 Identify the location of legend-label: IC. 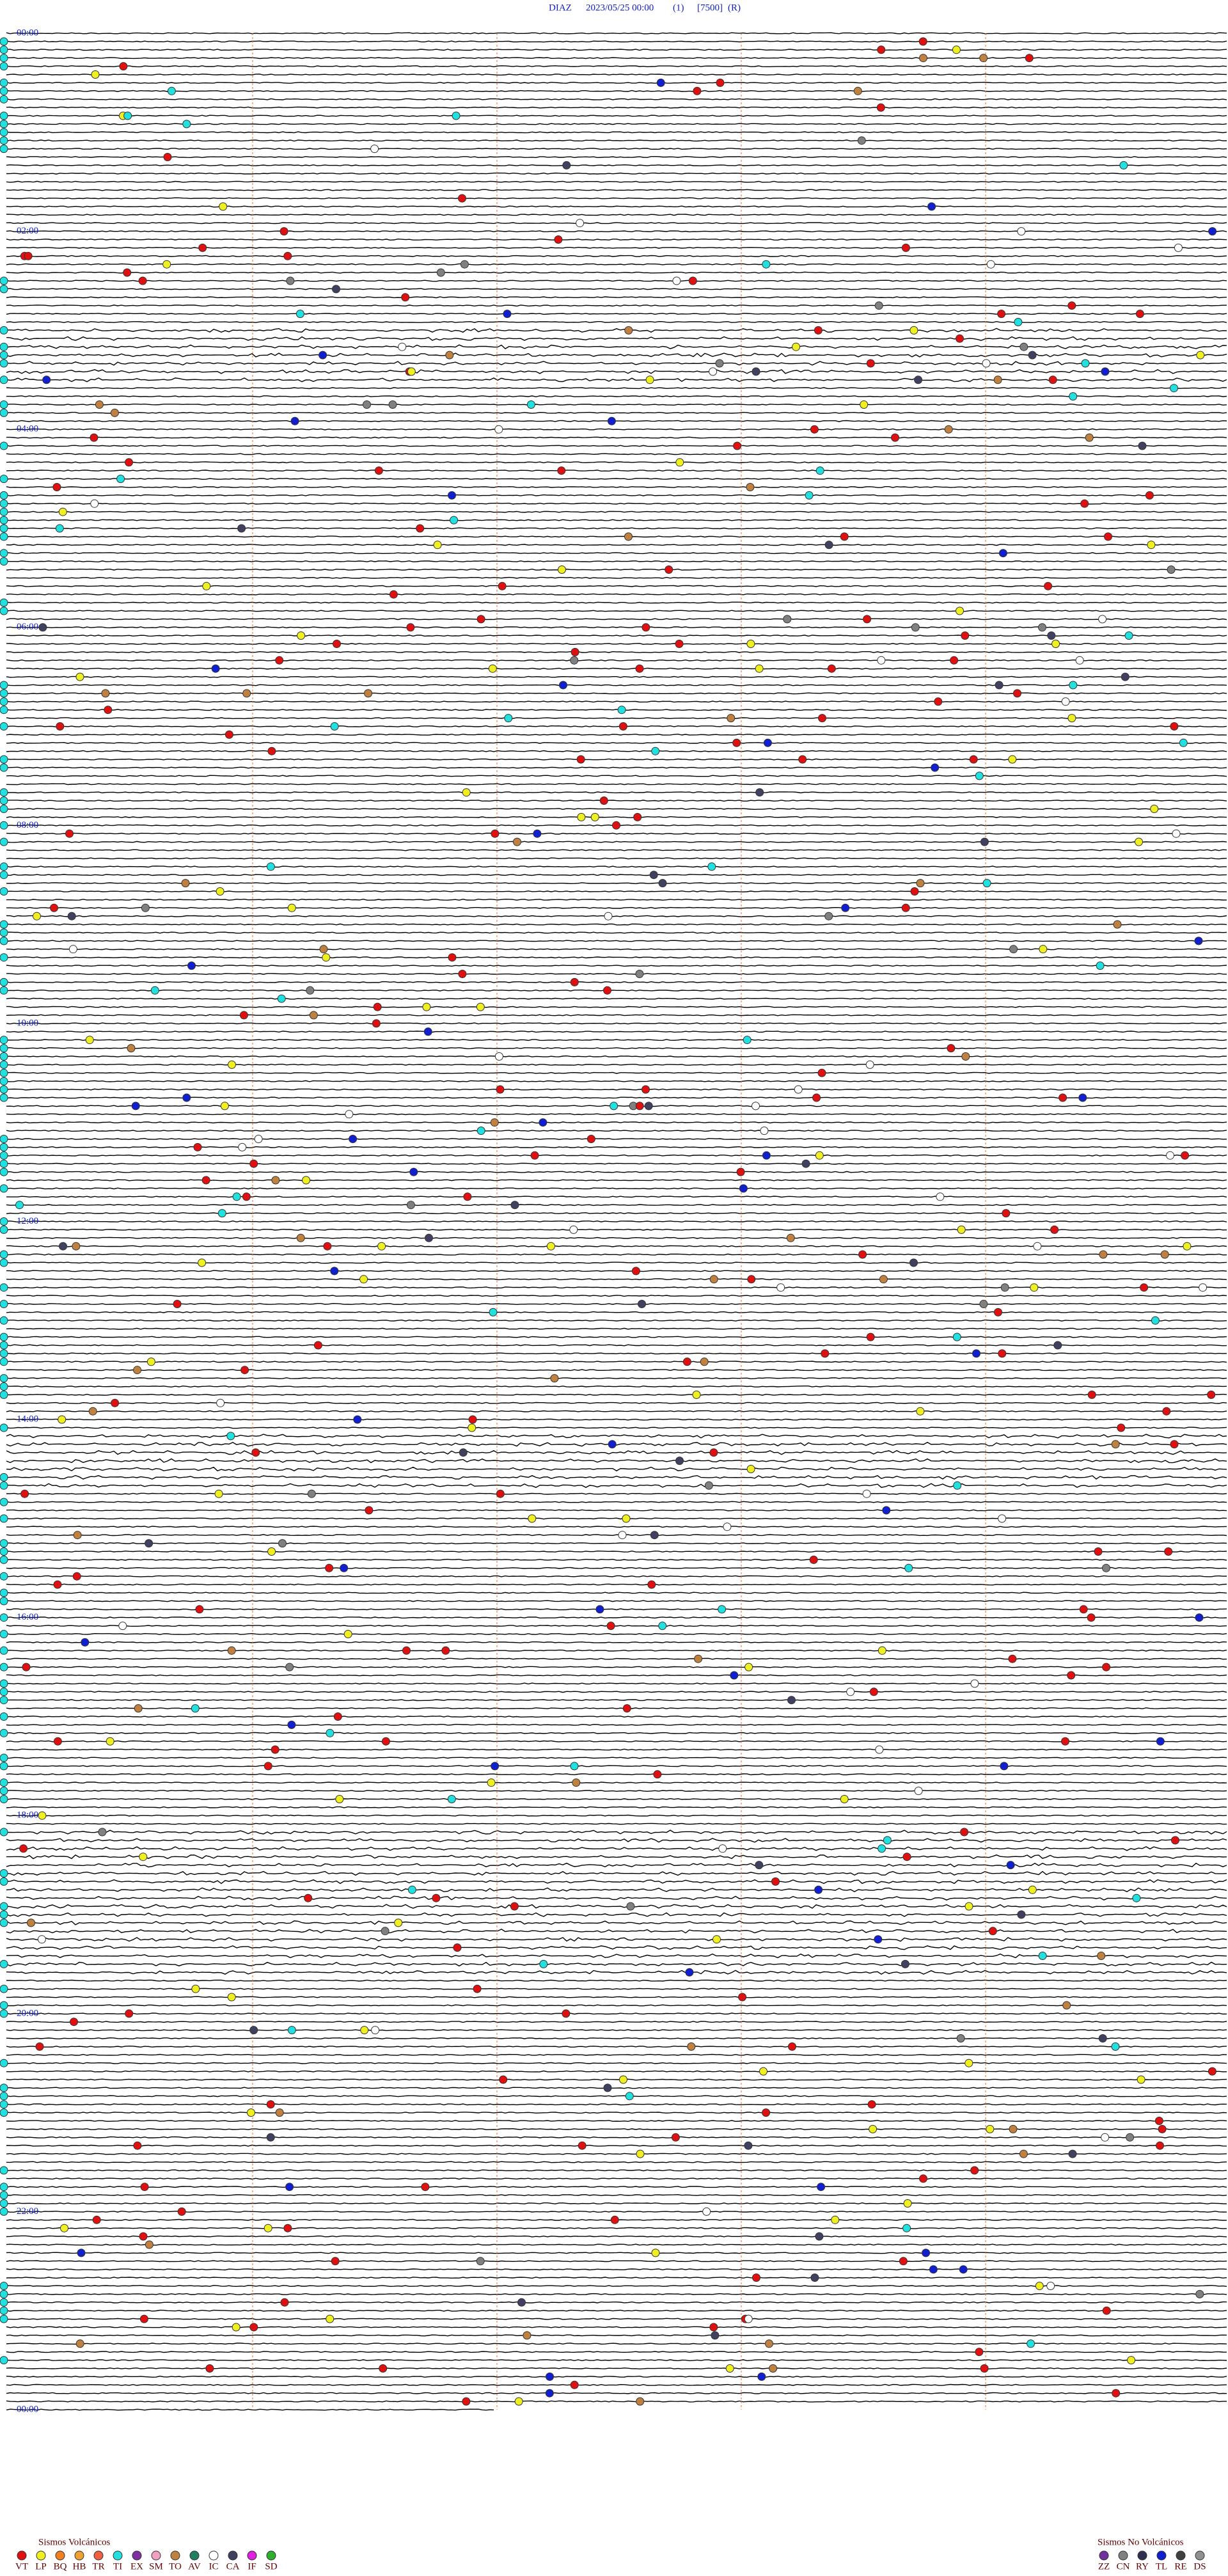
(214, 2566).